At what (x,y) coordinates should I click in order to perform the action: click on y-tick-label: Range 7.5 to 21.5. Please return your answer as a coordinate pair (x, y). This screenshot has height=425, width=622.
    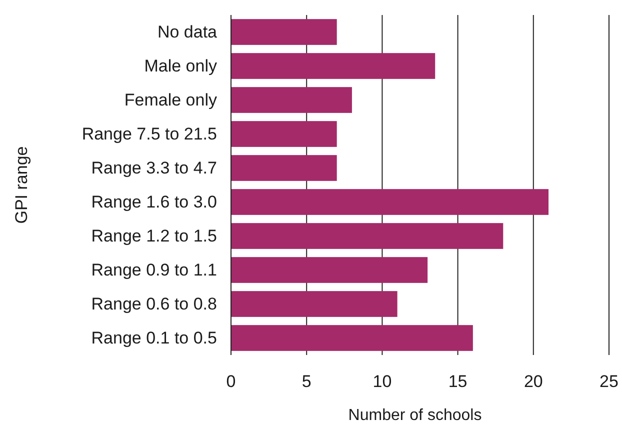
    Looking at the image, I should click on (149, 134).